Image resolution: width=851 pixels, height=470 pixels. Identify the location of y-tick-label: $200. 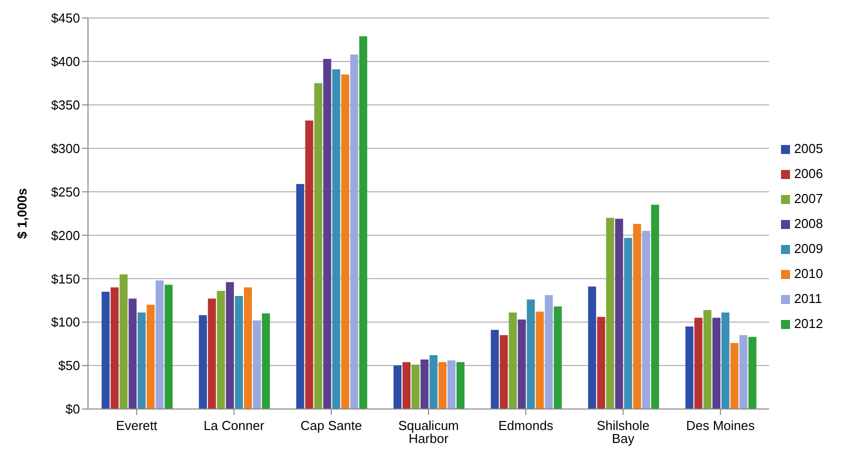
(65, 235).